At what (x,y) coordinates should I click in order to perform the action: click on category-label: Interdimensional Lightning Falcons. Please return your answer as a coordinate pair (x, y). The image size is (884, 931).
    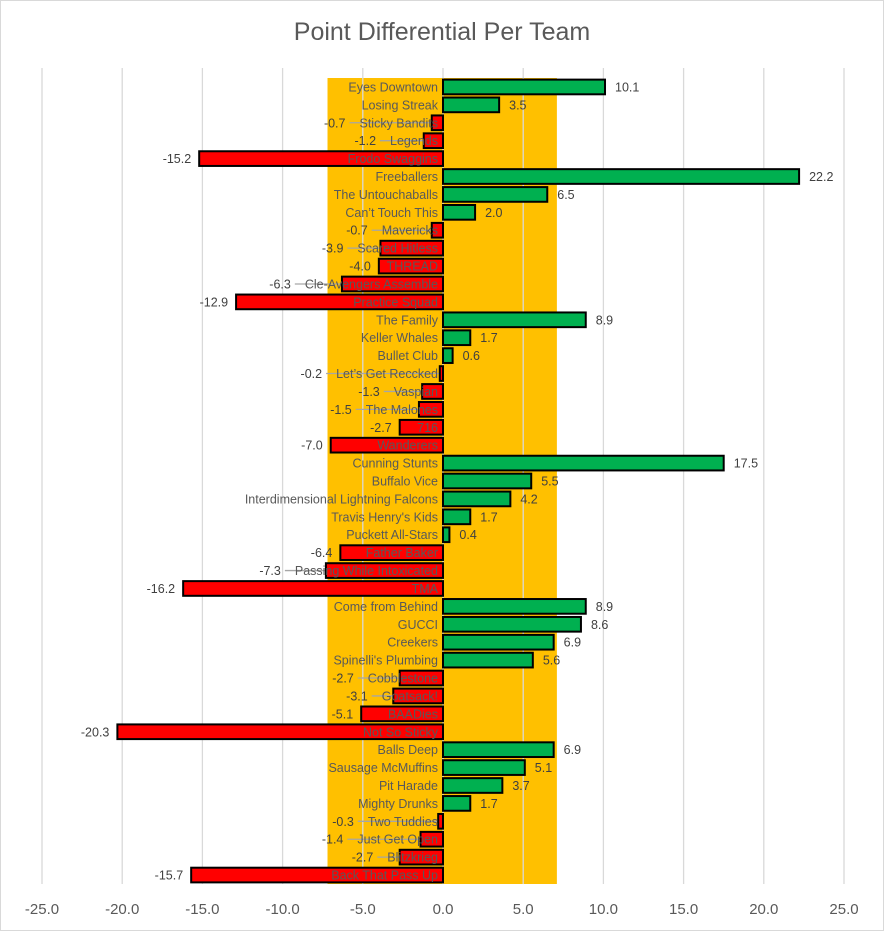
    Looking at the image, I should click on (341, 499).